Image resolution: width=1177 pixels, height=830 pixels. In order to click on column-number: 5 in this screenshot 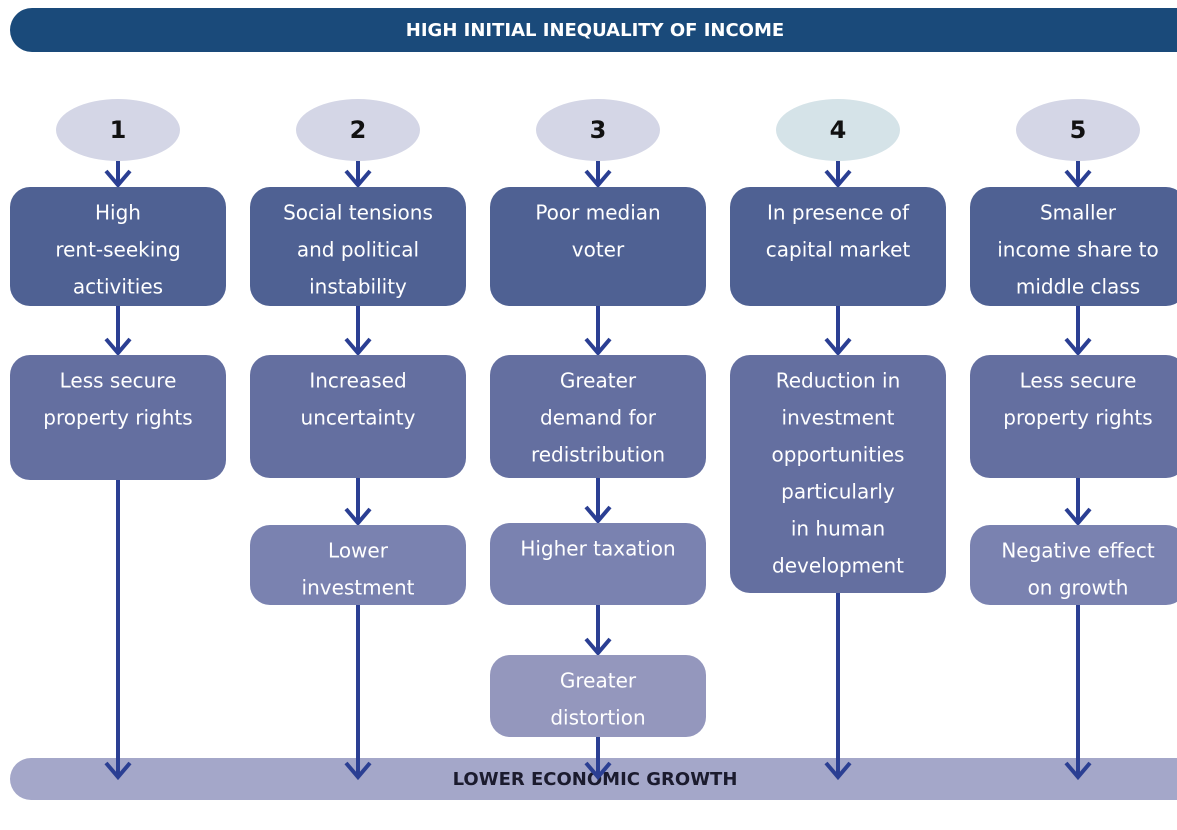, I will do `click(1078, 130)`.